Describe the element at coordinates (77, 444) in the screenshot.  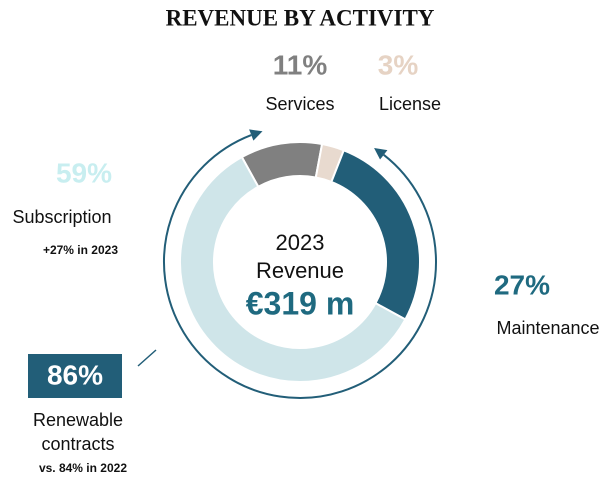
I see `renewable-label: contracts` at that location.